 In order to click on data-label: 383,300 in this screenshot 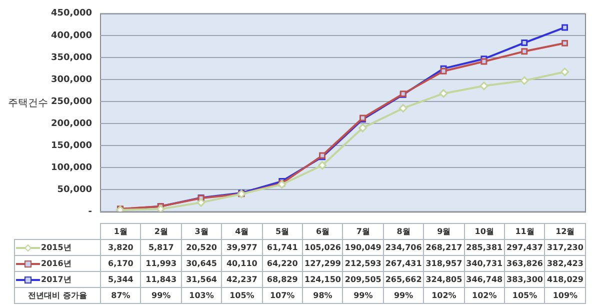, I will do `click(524, 280)`.